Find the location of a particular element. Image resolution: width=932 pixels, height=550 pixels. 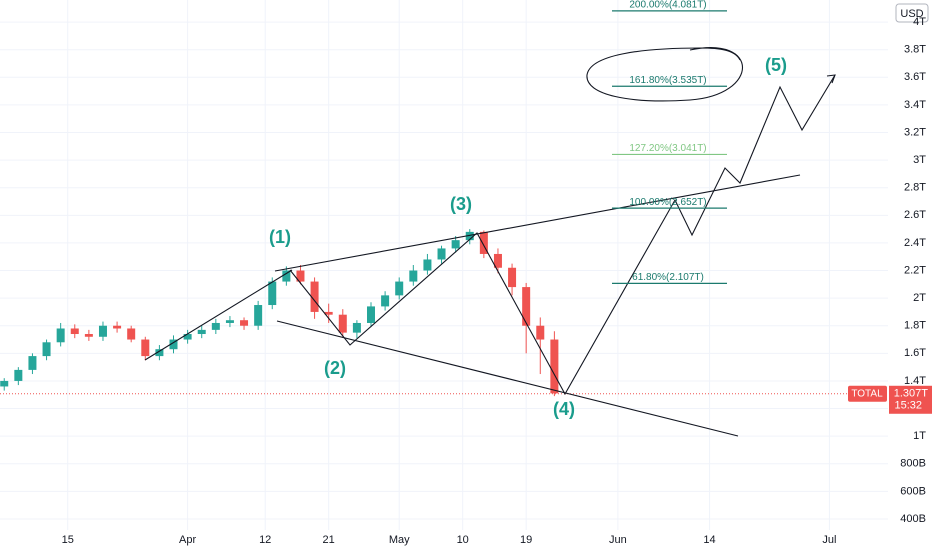

y-tick-label: 1.6T is located at coordinates (915, 353).